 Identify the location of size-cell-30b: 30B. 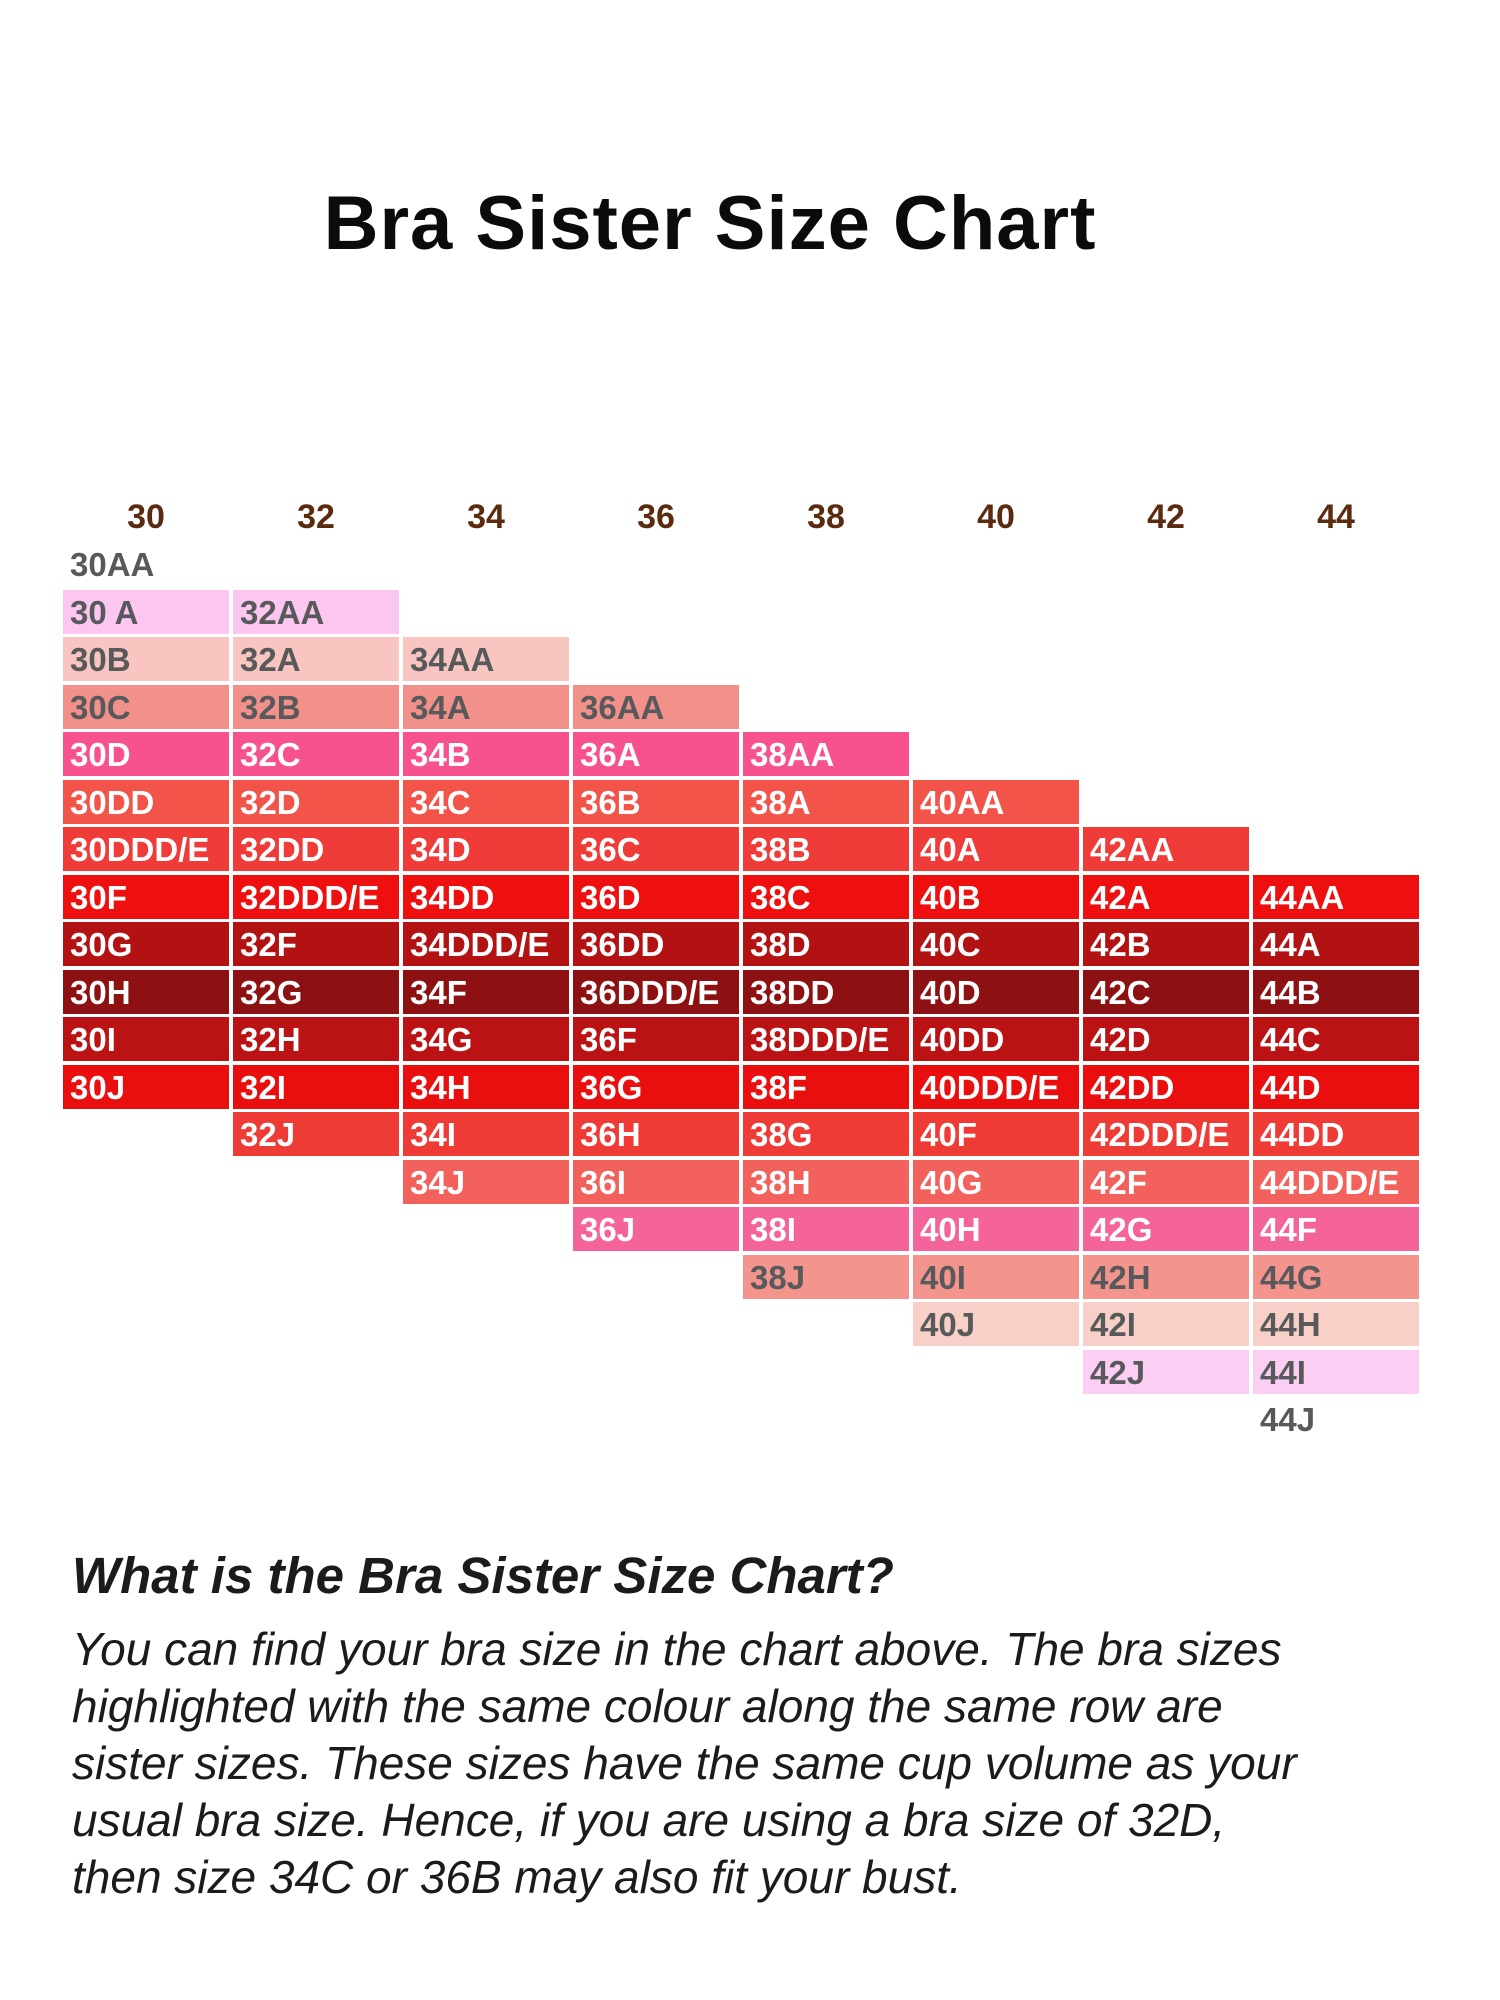
(146, 659).